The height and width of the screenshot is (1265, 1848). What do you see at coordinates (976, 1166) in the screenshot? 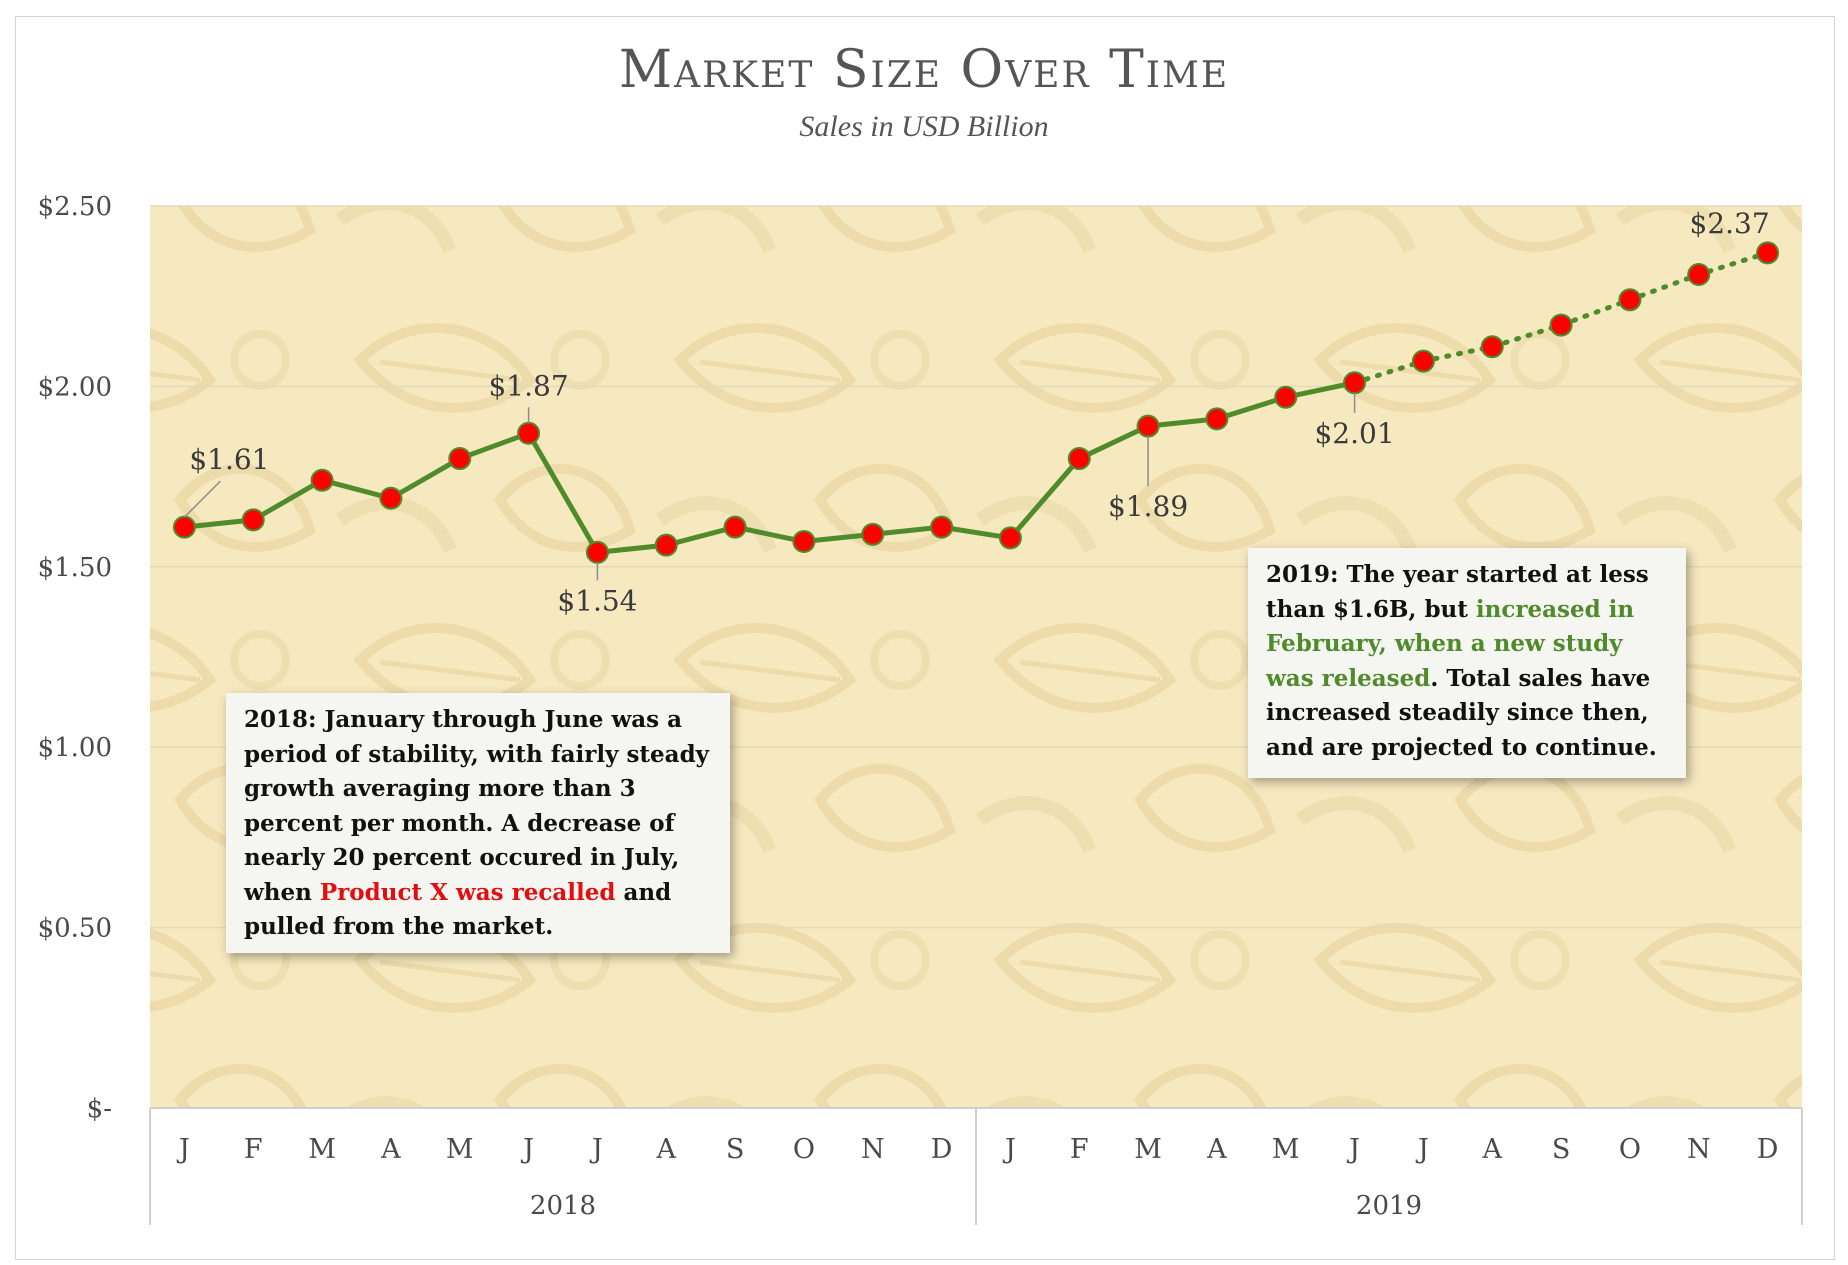
I see `x-axis: J F M A M J J A S O N D J F M A M J J A S O N D 2018 2019` at bounding box center [976, 1166].